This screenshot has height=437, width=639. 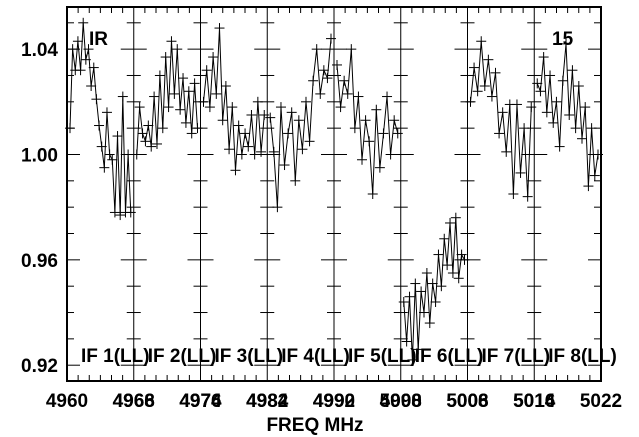 I want to click on annotation-15: 15, so click(x=563, y=39).